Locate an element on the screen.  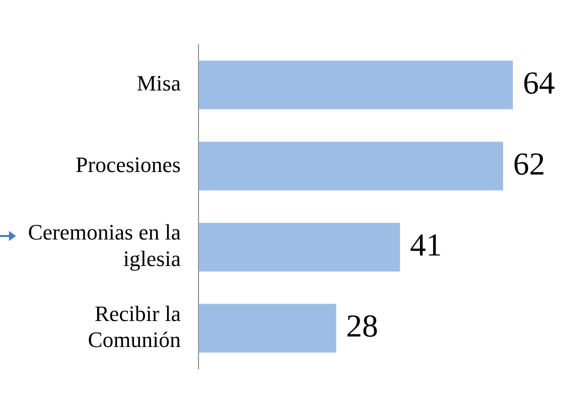
data-label: 62 is located at coordinates (529, 163).